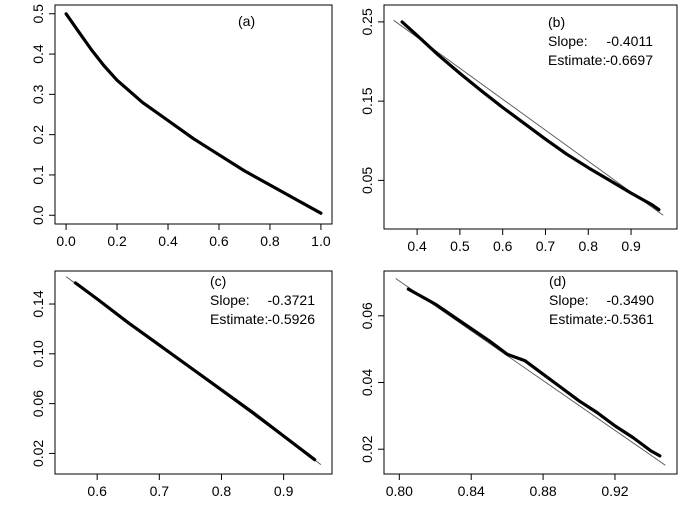  I want to click on panel-d-label: (d), so click(557, 281).